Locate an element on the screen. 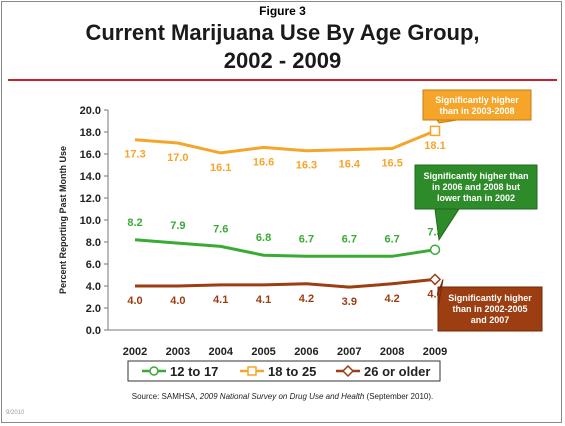 The width and height of the screenshot is (565, 426). data-label: 16.5 is located at coordinates (391, 164).